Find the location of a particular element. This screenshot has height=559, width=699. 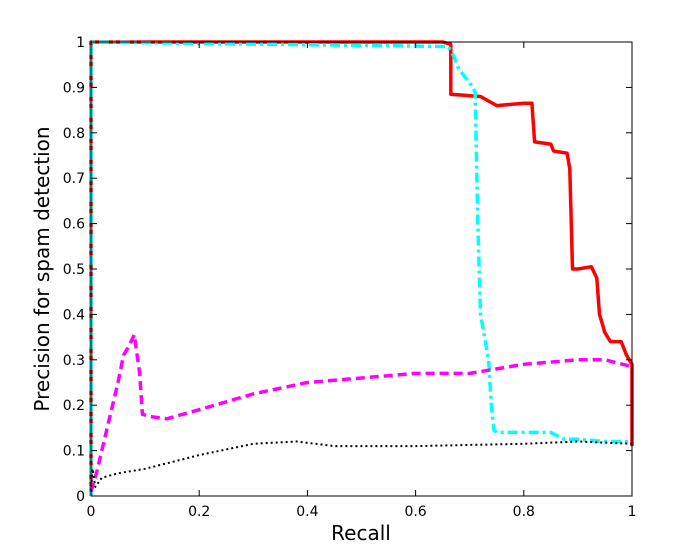

y-tick-label: 0.2 is located at coordinates (74, 406).